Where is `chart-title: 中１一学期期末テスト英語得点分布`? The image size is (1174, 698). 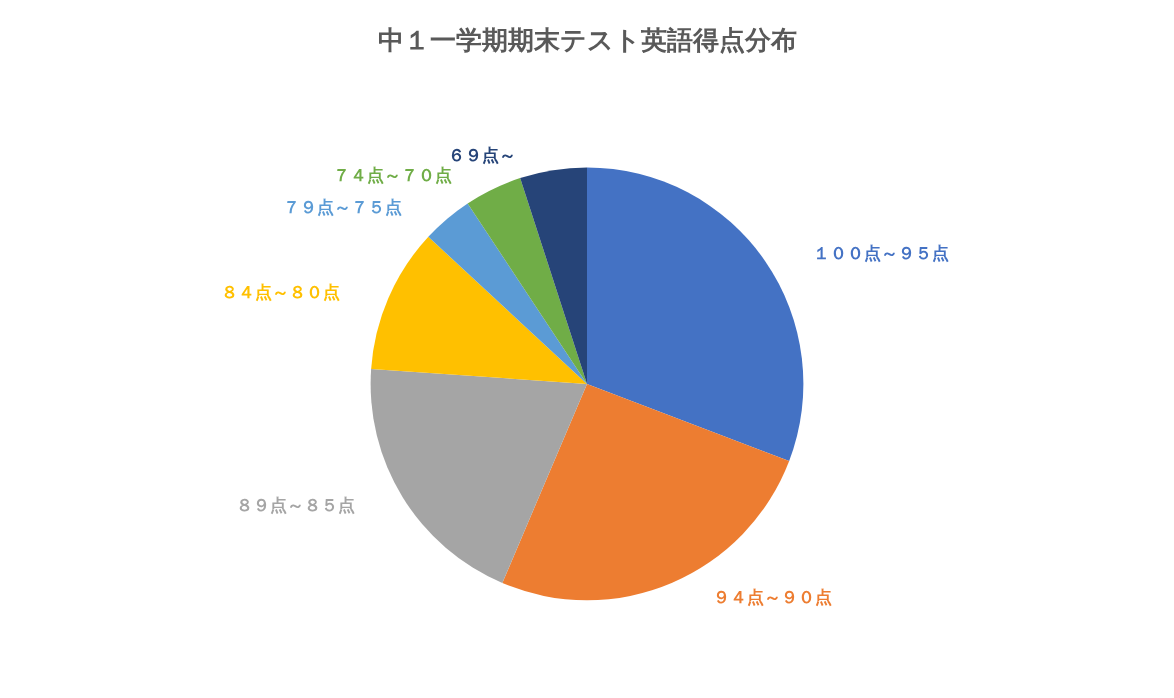
chart-title: 中１一学期期末テスト英語得点分布 is located at coordinates (587, 40).